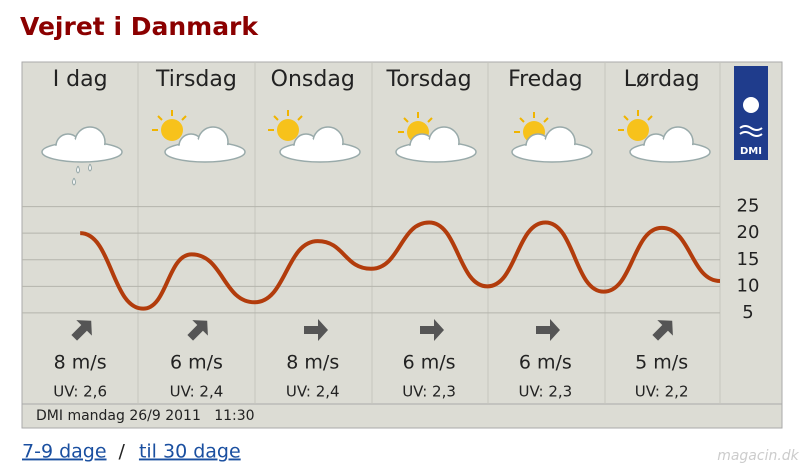  I want to click on logo-text: DMI, so click(751, 151).